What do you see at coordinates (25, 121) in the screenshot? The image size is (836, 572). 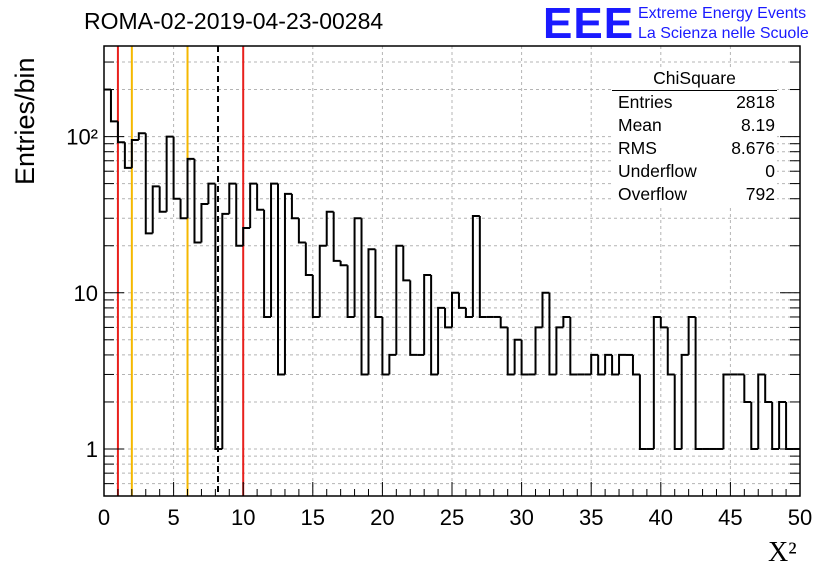 I see `y-axis-label: Entries/bin` at bounding box center [25, 121].